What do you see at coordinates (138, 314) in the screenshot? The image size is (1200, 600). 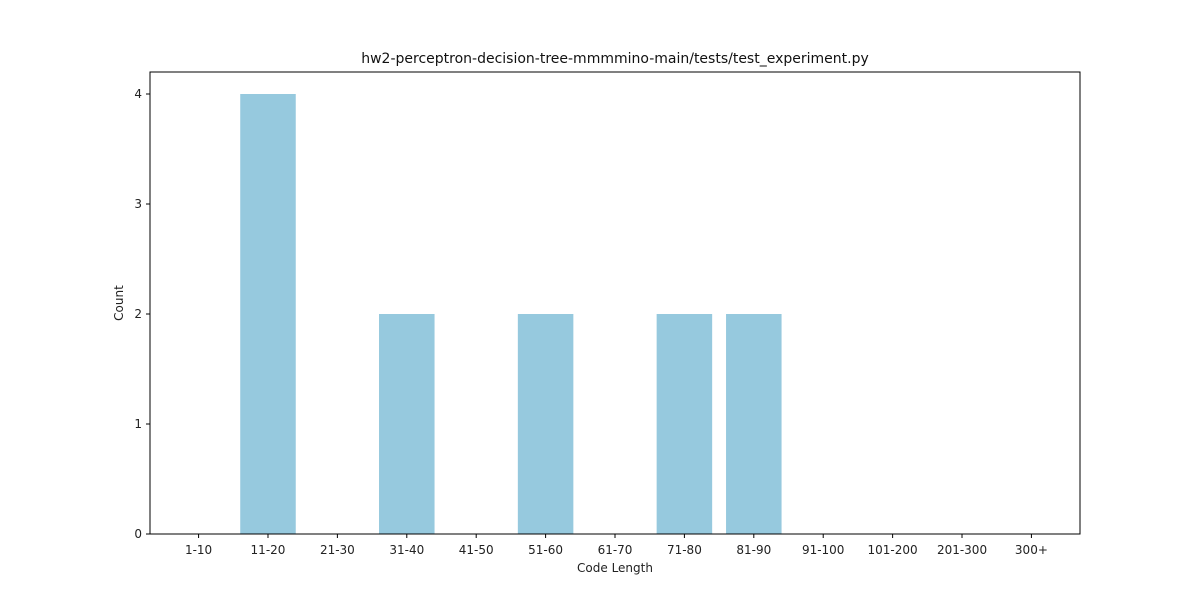 I see `y-tick-label: 2` at bounding box center [138, 314].